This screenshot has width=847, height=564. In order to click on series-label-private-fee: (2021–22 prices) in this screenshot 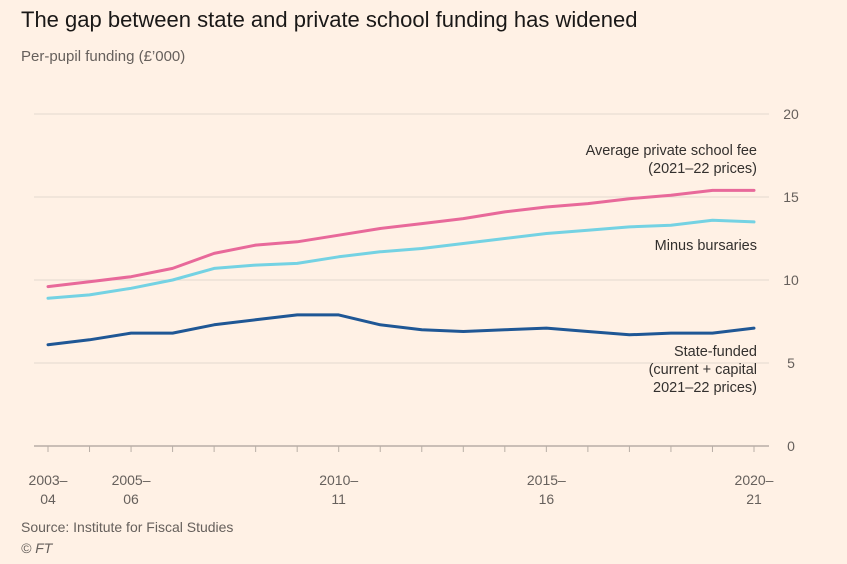, I will do `click(702, 169)`.